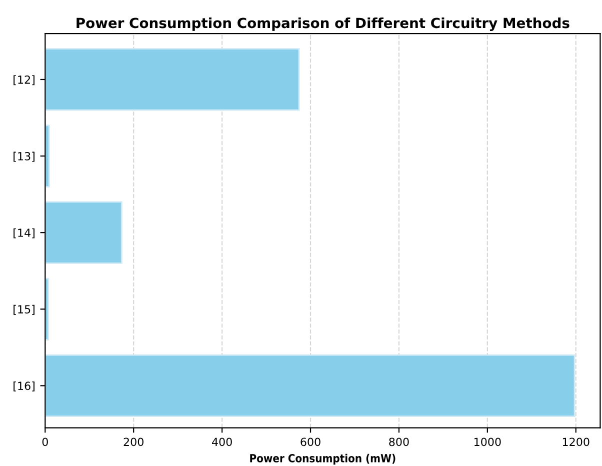  I want to click on x-tick-label: 1200, so click(576, 442).